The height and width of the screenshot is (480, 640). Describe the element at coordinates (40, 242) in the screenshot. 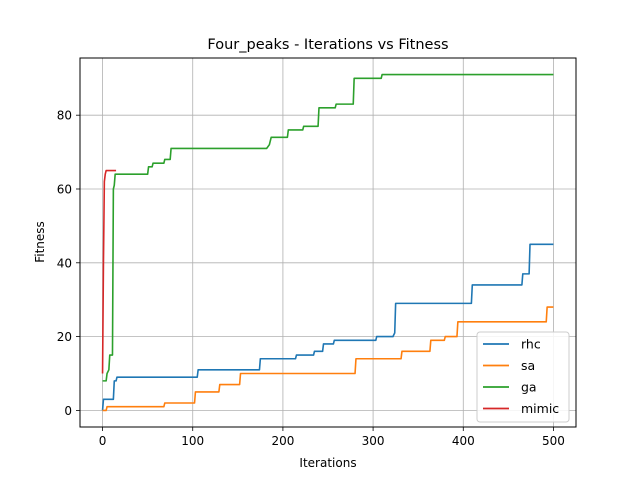

I see `y-axis-label: Fitness` at that location.